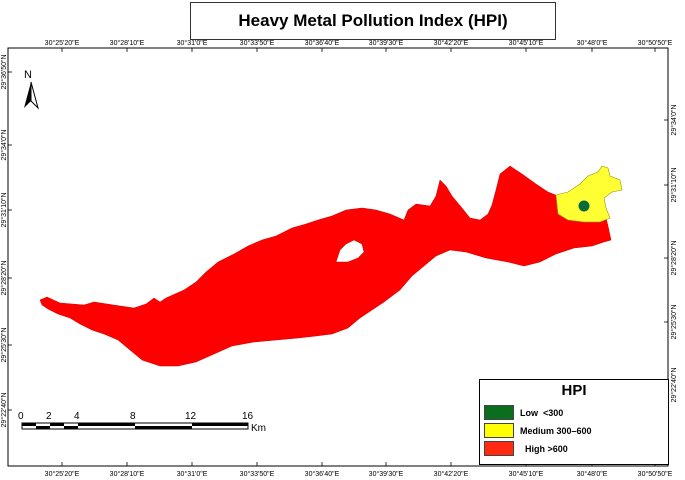 This screenshot has width=685, height=480. I want to click on bottom-tick-label: 30°39'30"E, so click(386, 474).